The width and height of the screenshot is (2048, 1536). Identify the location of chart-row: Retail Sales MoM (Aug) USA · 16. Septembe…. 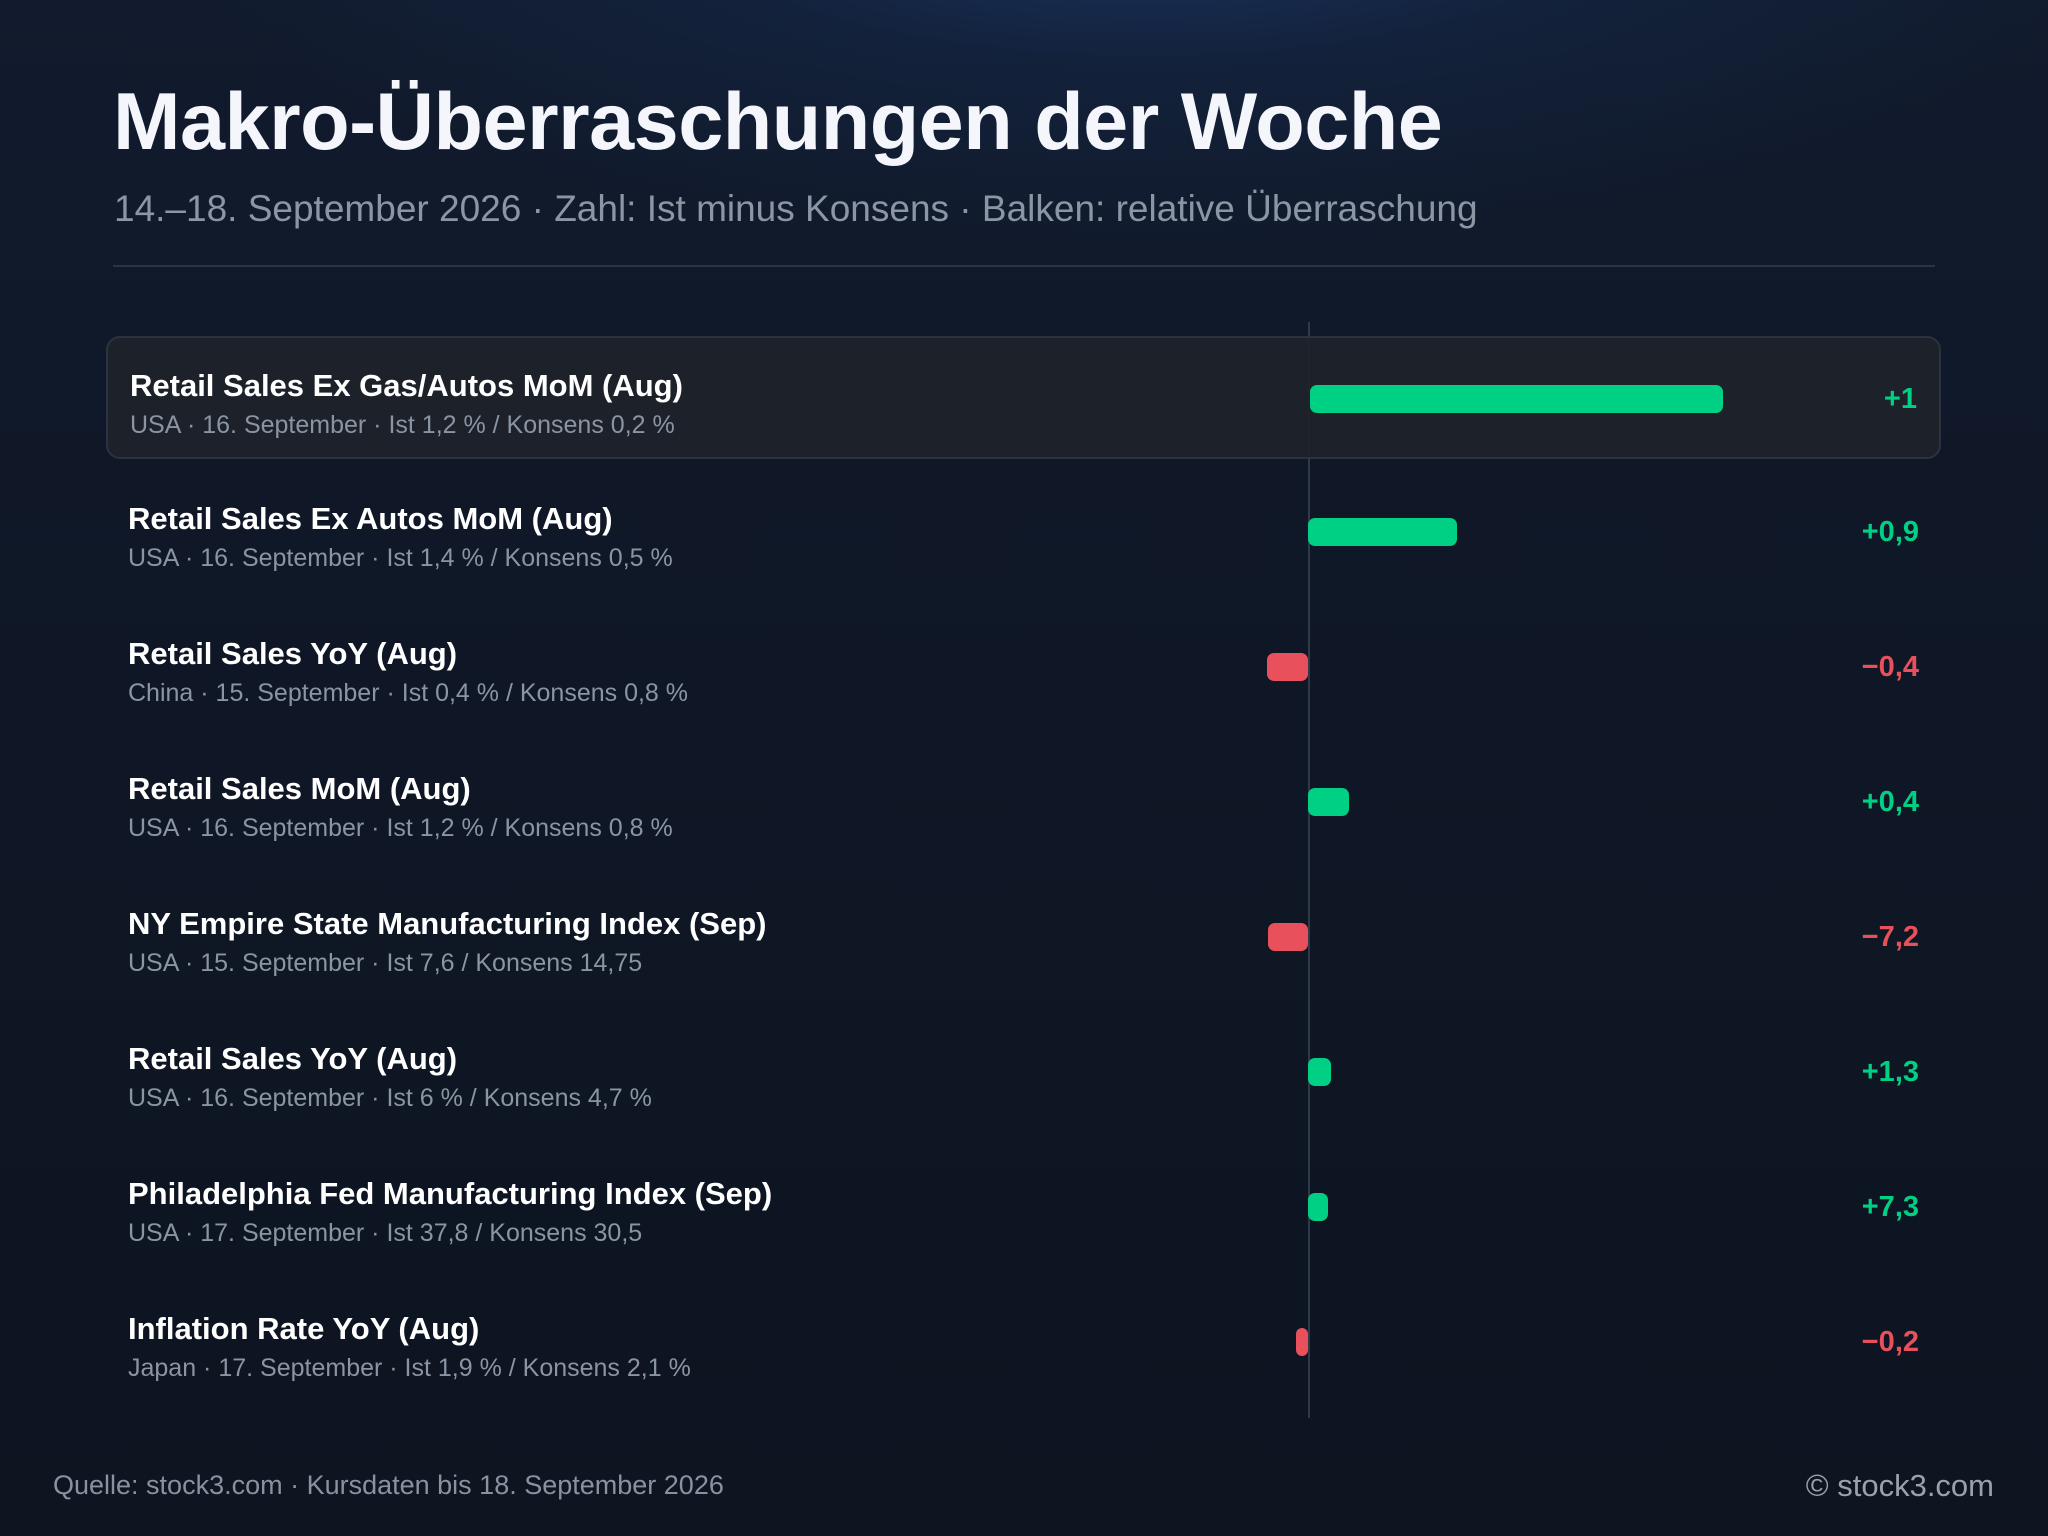
(1023, 802).